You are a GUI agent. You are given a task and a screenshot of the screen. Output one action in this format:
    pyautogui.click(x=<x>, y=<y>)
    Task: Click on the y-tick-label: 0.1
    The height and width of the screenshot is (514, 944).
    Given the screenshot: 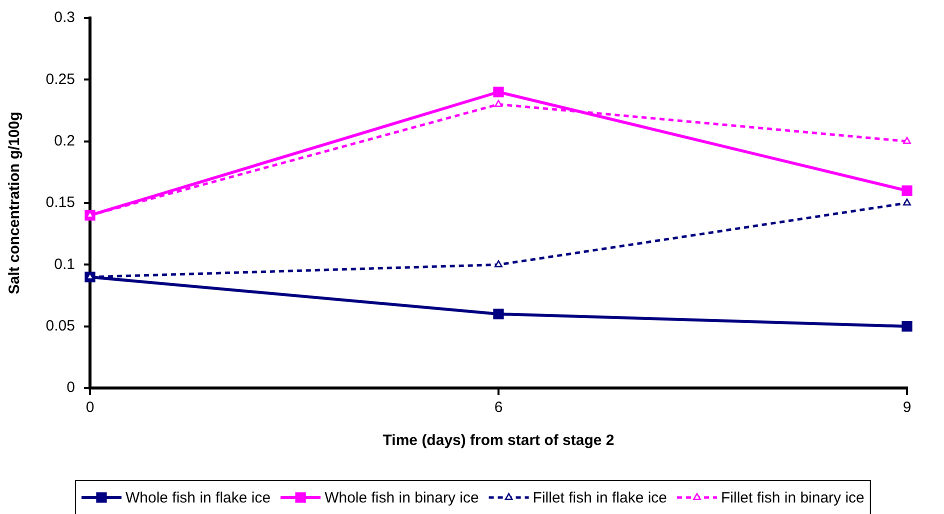 What is the action you would take?
    pyautogui.click(x=64, y=264)
    